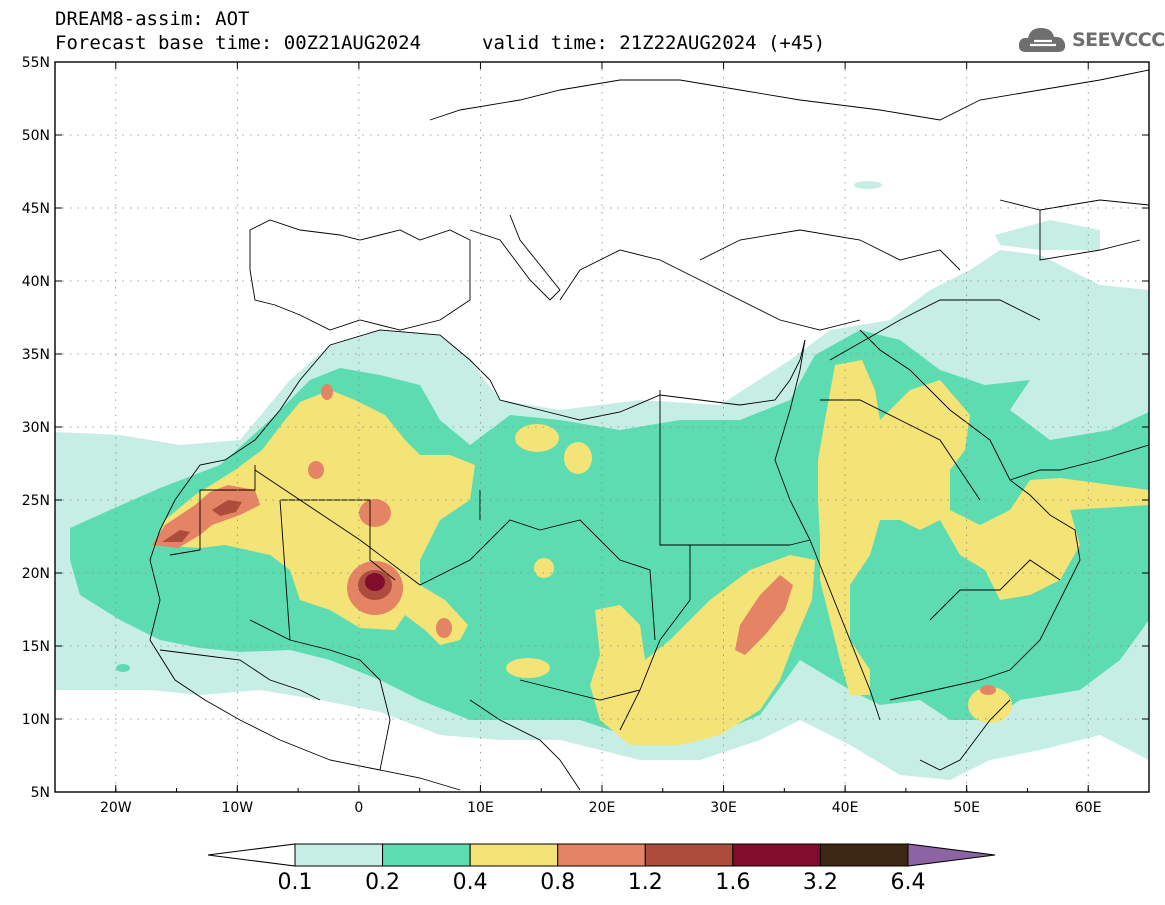 The height and width of the screenshot is (905, 1165). What do you see at coordinates (654, 43) in the screenshot?
I see `valid-time: valid time: 21Z22AUG2024 (+45)` at bounding box center [654, 43].